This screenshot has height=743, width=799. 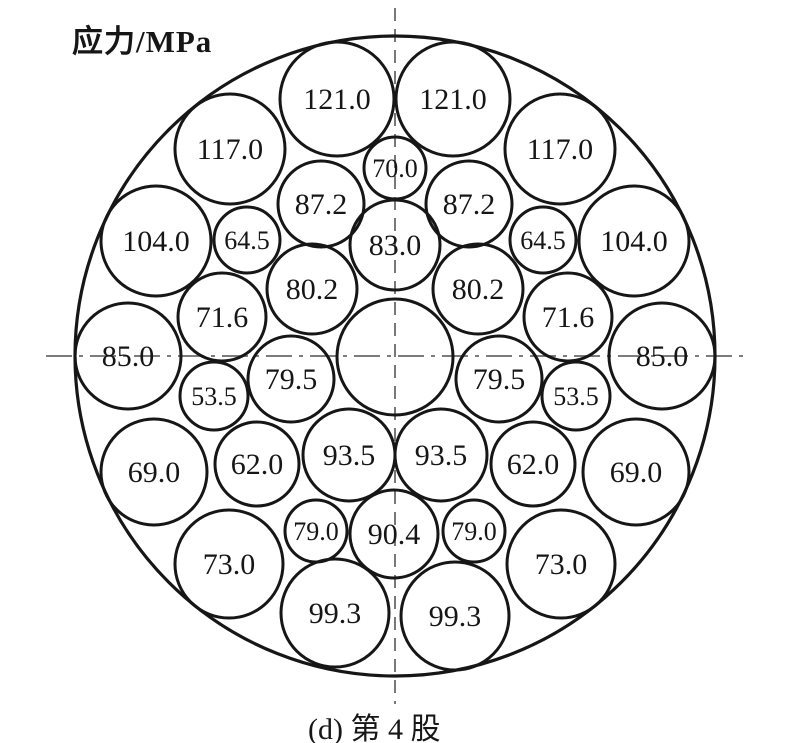 I want to click on wire-stress-label: 83.0, so click(x=395, y=245).